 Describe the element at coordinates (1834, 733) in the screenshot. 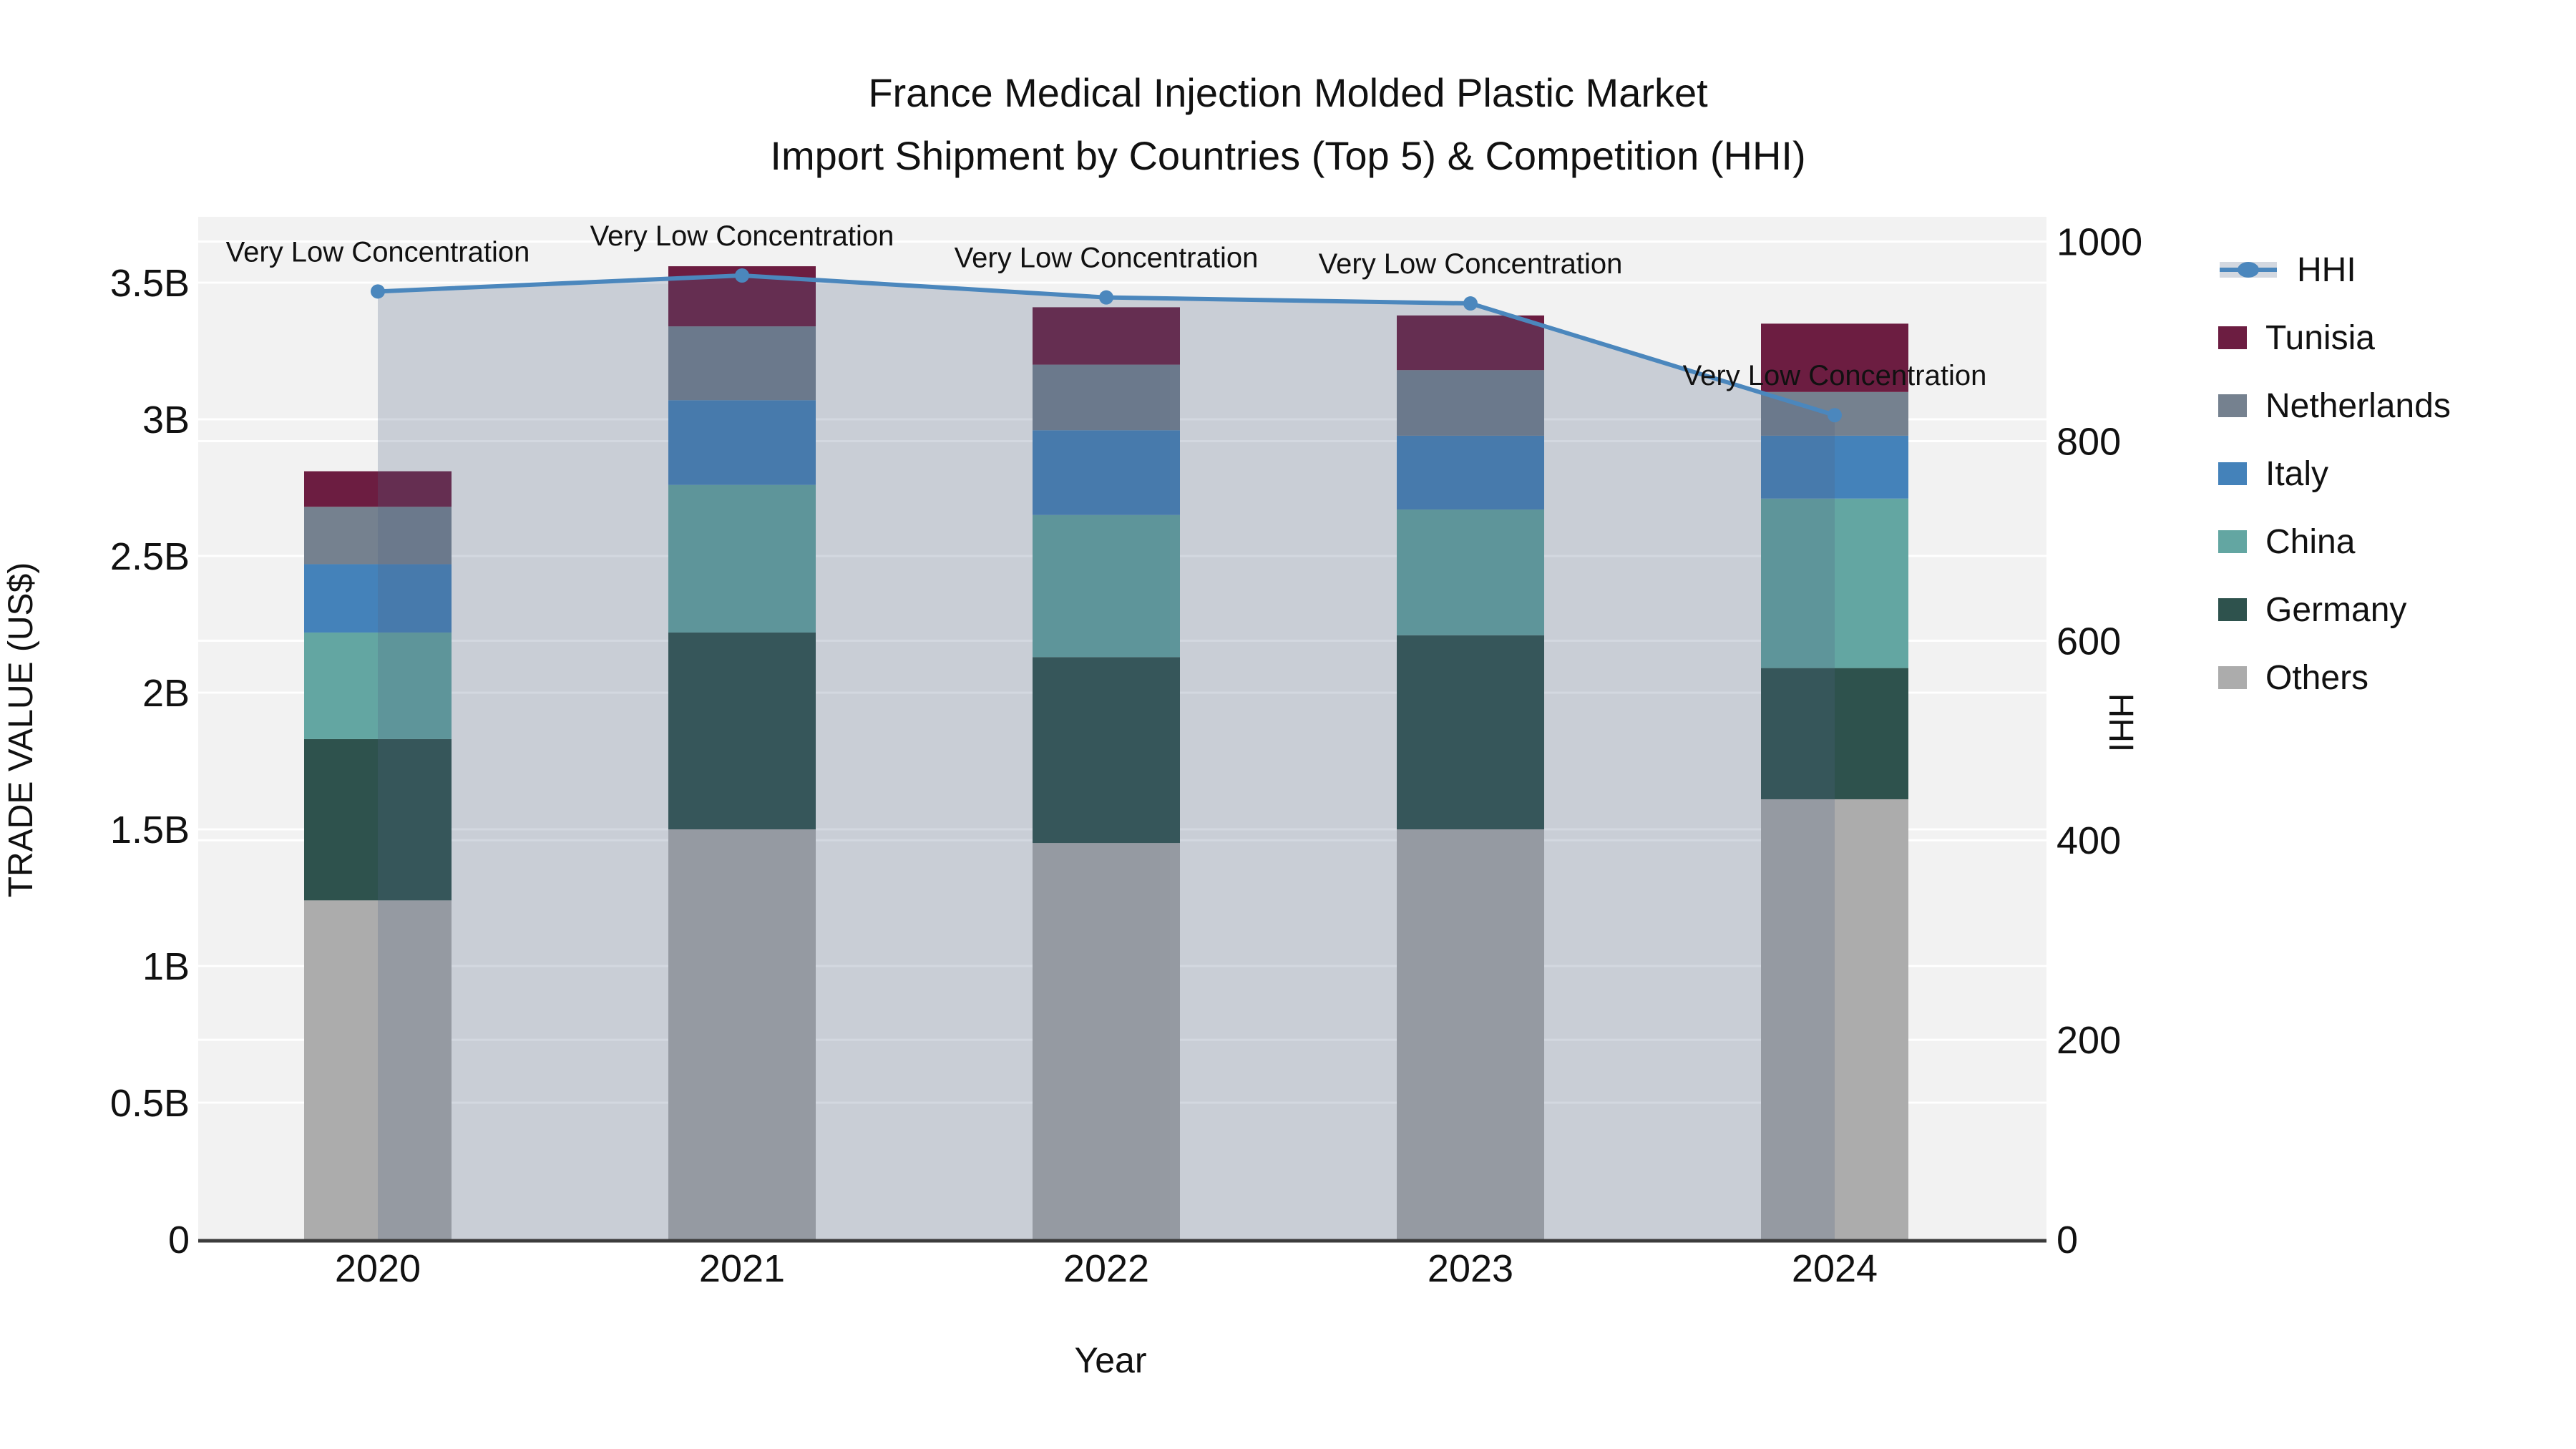

I see `bar-segment-germany-2024` at that location.